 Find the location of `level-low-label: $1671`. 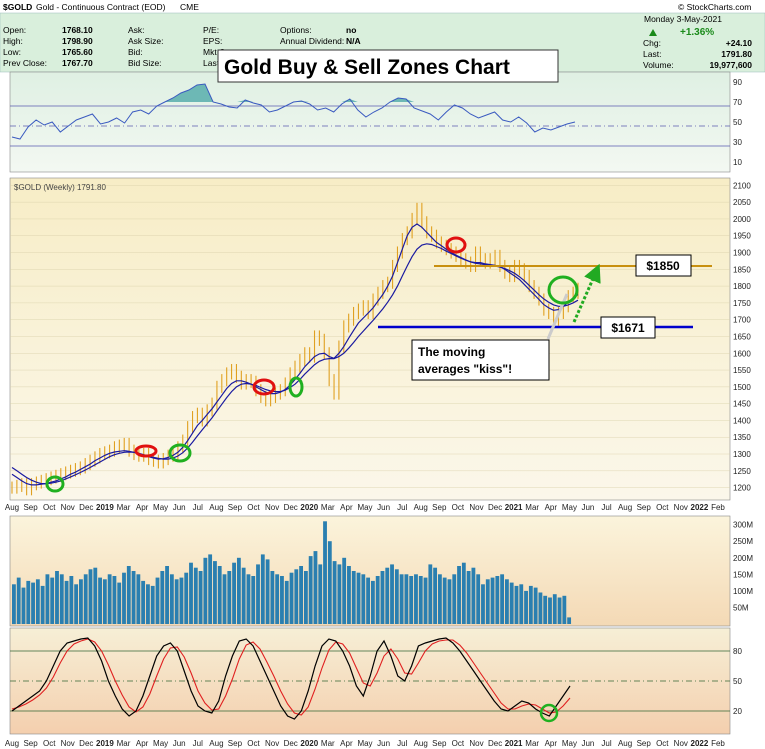

level-low-label: $1671 is located at coordinates (628, 328).